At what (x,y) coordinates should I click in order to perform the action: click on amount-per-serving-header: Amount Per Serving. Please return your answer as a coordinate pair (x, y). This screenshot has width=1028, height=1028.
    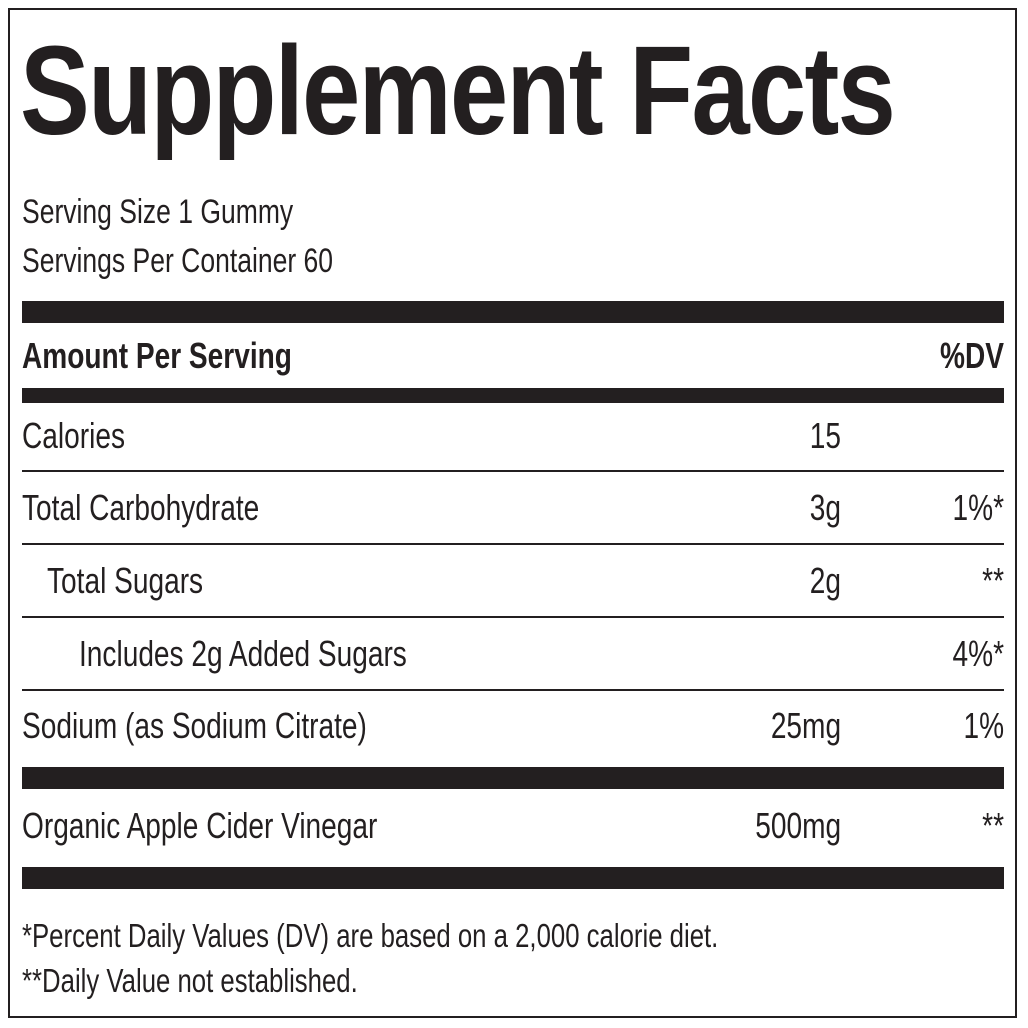
    Looking at the image, I should click on (157, 355).